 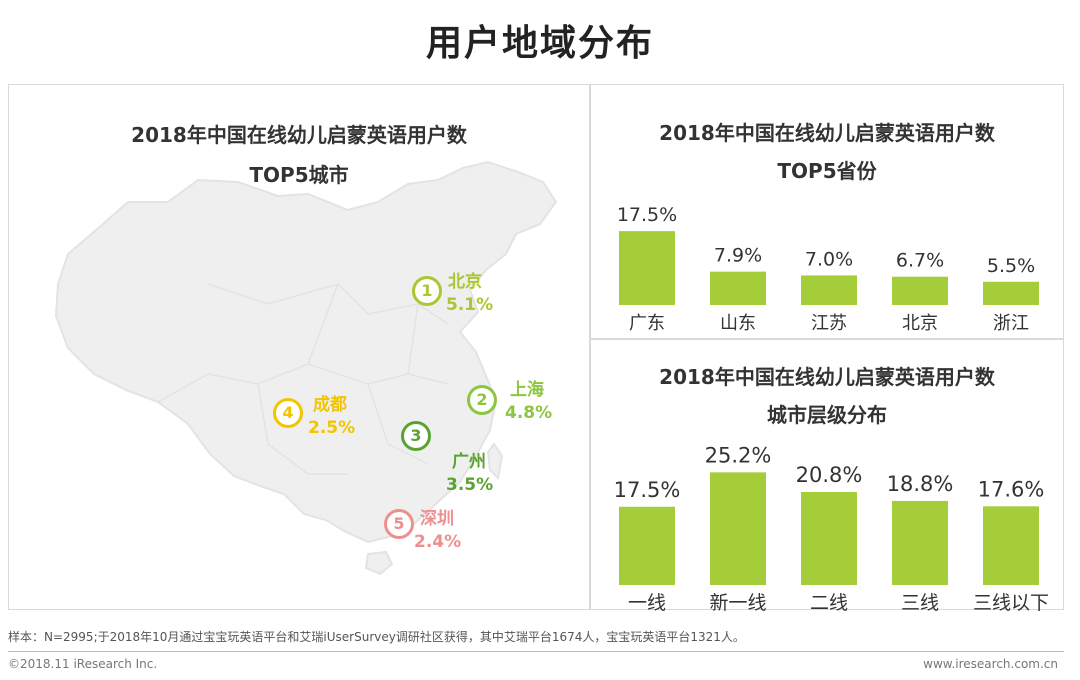 I want to click on taiwan-island, so click(x=495, y=461).